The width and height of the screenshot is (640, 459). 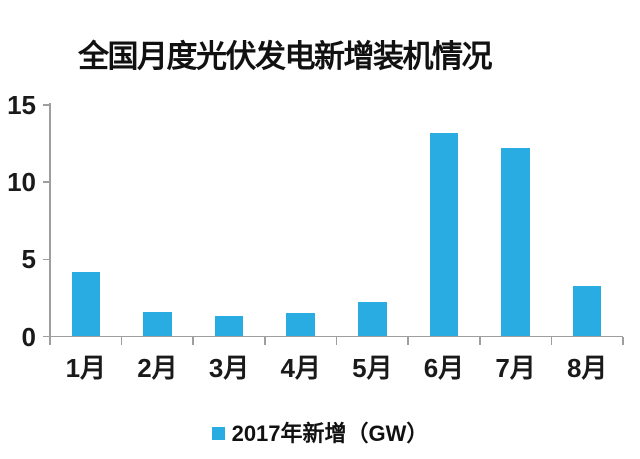 What do you see at coordinates (229, 368) in the screenshot?
I see `x-tick-label: 3月` at bounding box center [229, 368].